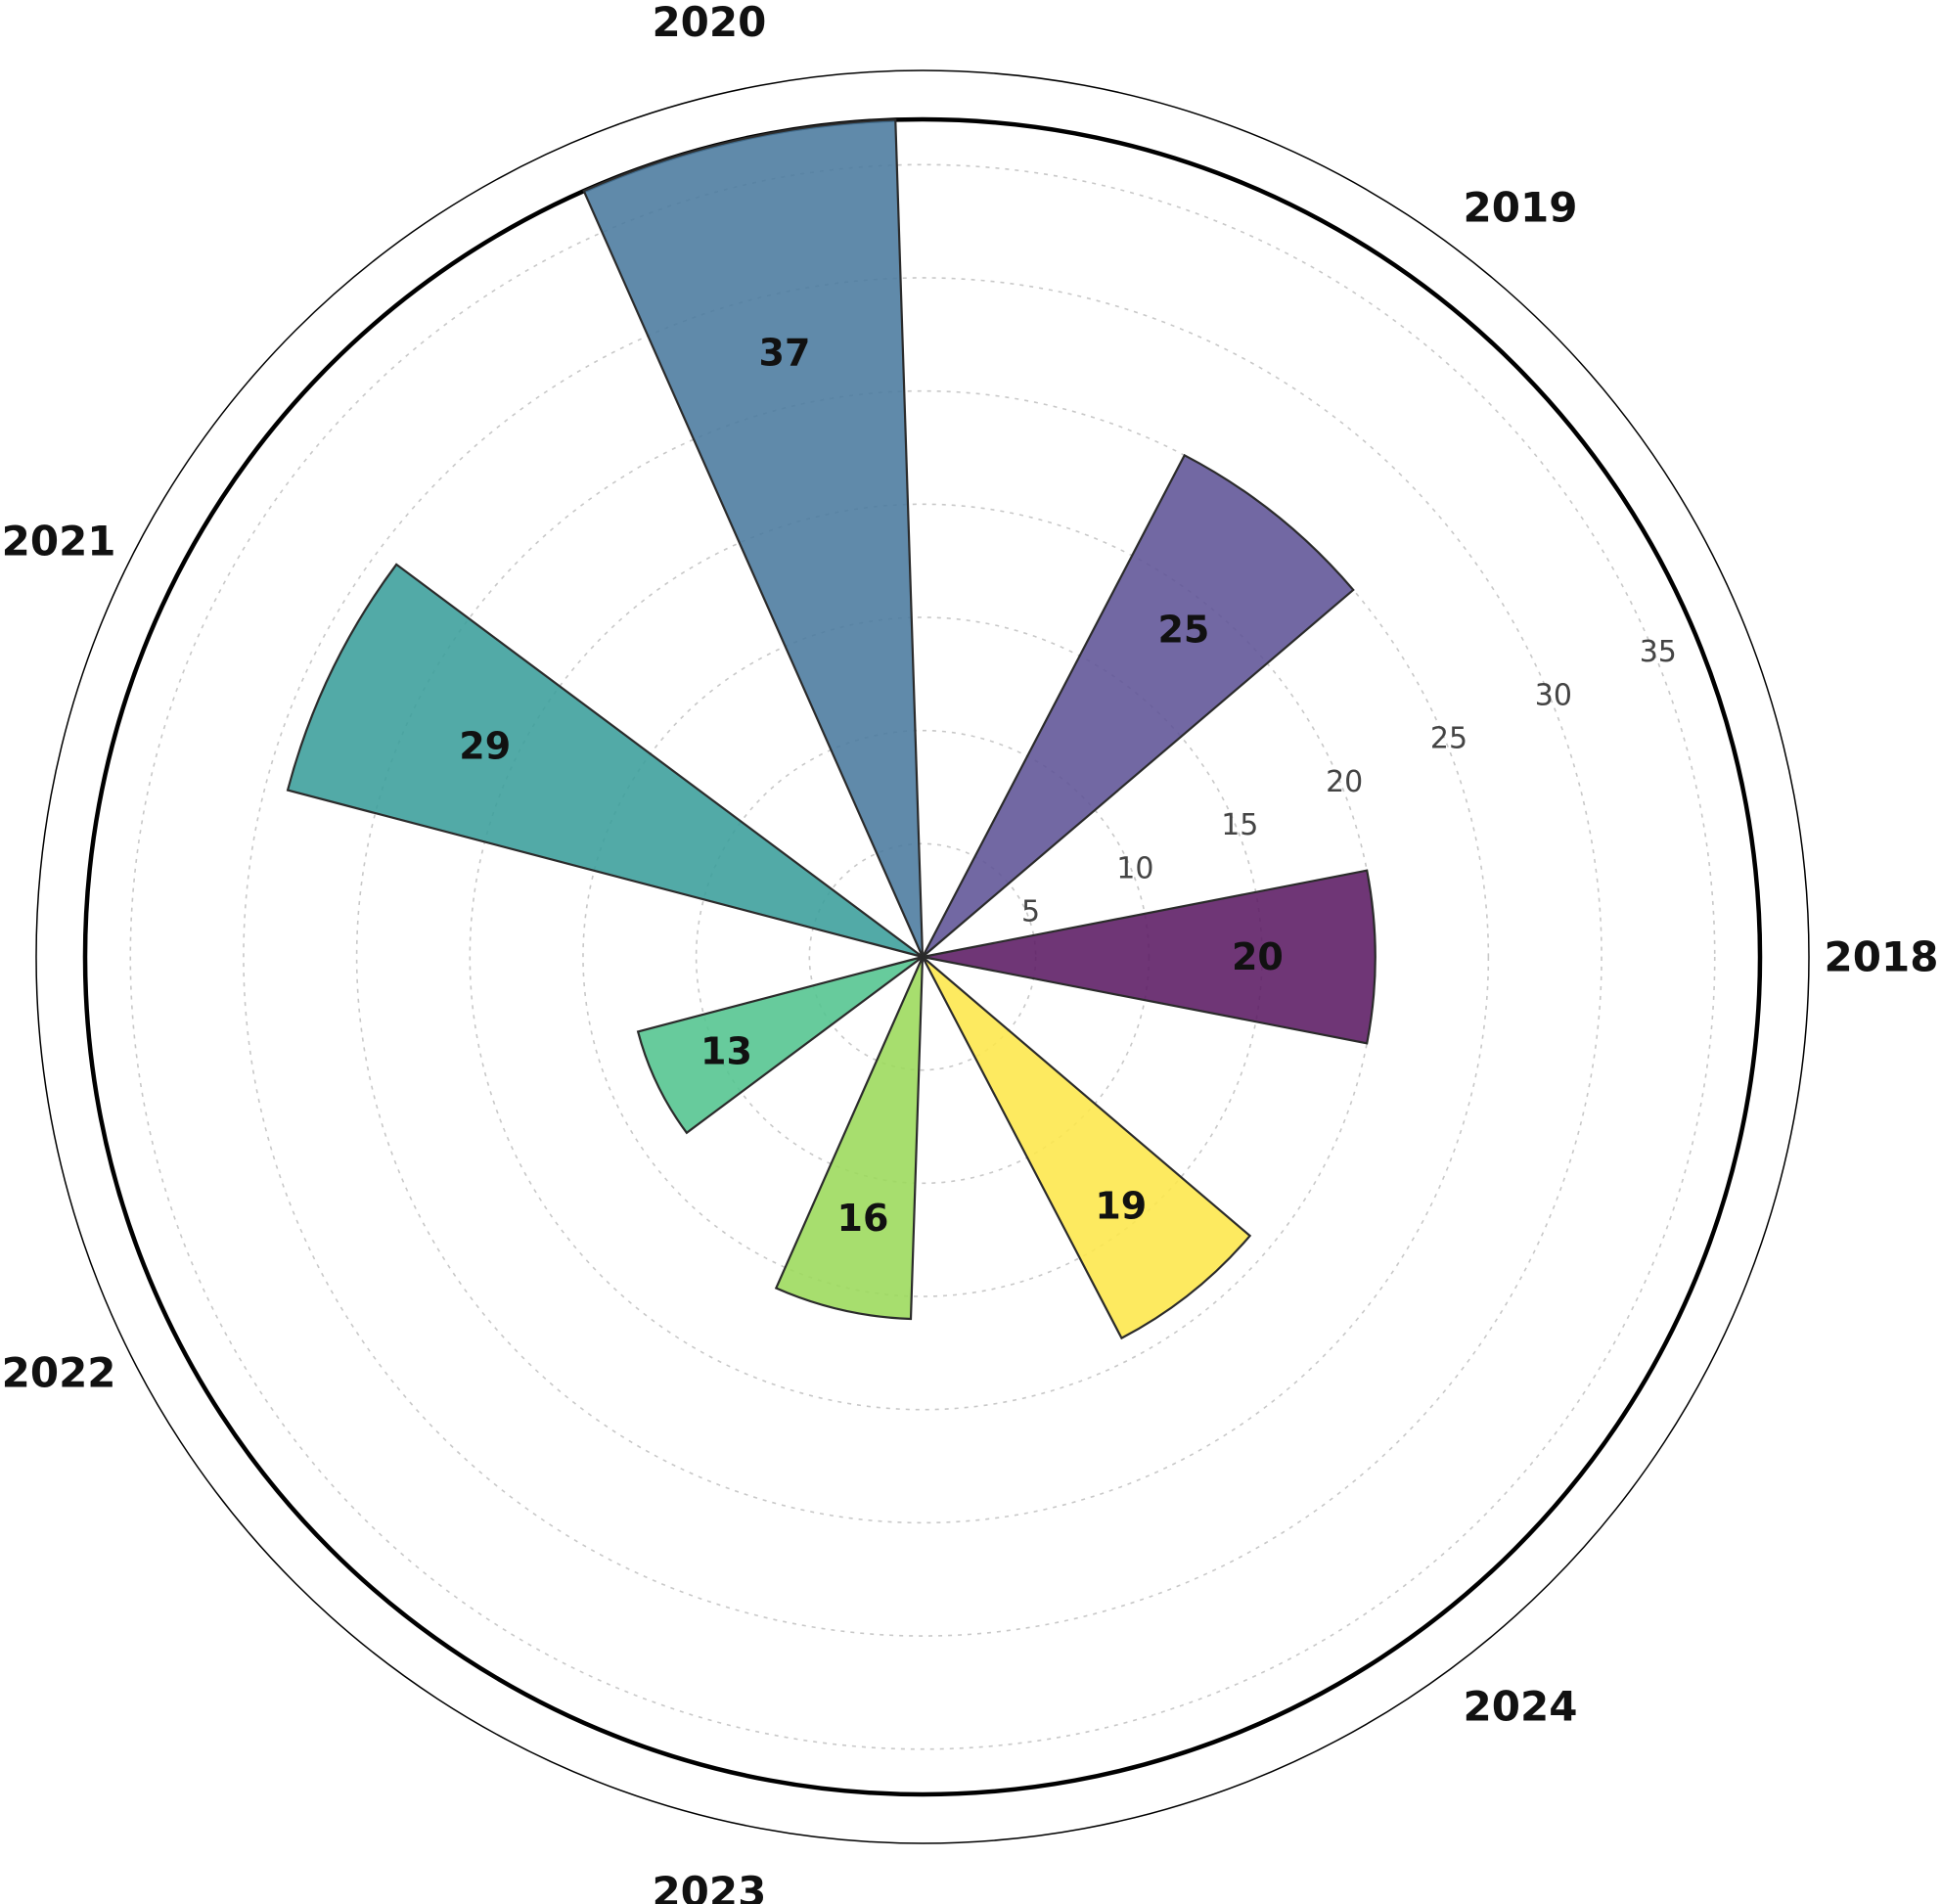 The height and width of the screenshot is (1904, 1941). Describe the element at coordinates (754, 538) in the screenshot. I see `bar-2020` at that location.